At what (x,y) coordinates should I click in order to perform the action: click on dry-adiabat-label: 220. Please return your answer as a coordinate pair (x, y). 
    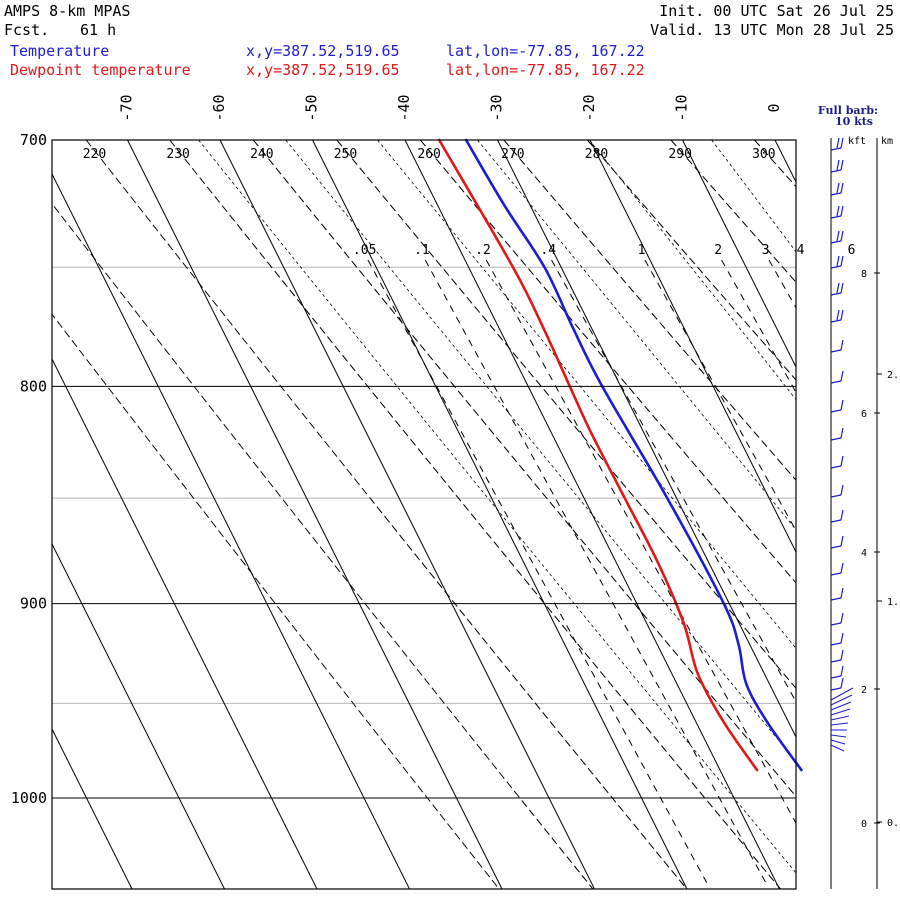
    Looking at the image, I should click on (94, 154).